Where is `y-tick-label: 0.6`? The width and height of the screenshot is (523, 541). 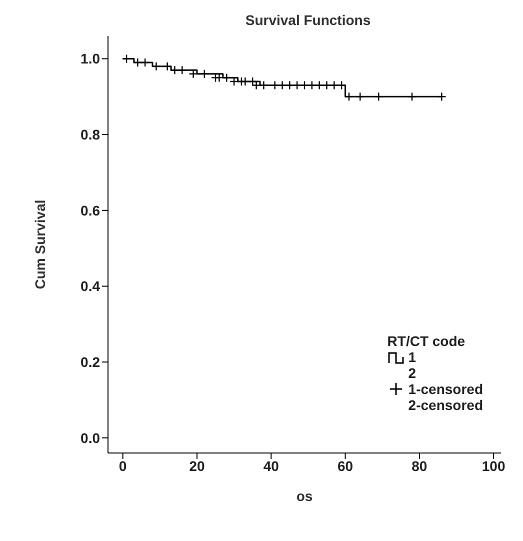
y-tick-label: 0.6 is located at coordinates (90, 210).